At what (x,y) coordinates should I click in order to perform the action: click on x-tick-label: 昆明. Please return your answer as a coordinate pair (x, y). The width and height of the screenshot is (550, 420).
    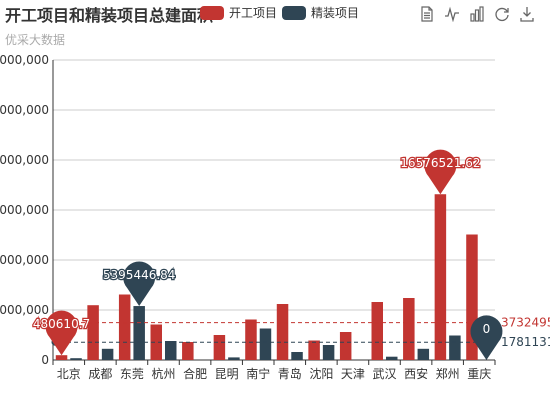
    Looking at the image, I should click on (227, 374).